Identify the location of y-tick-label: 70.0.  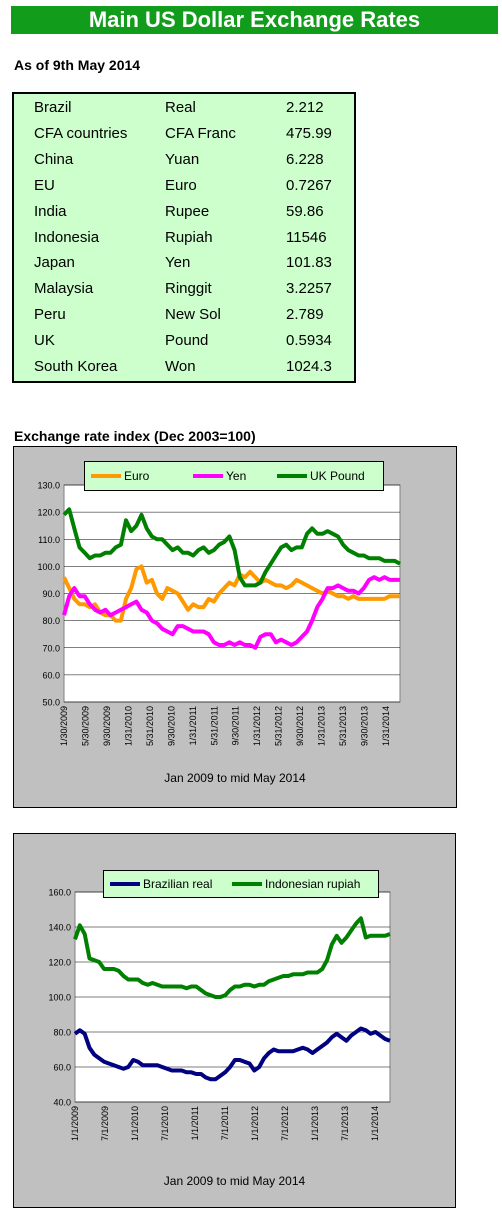
(51, 648).